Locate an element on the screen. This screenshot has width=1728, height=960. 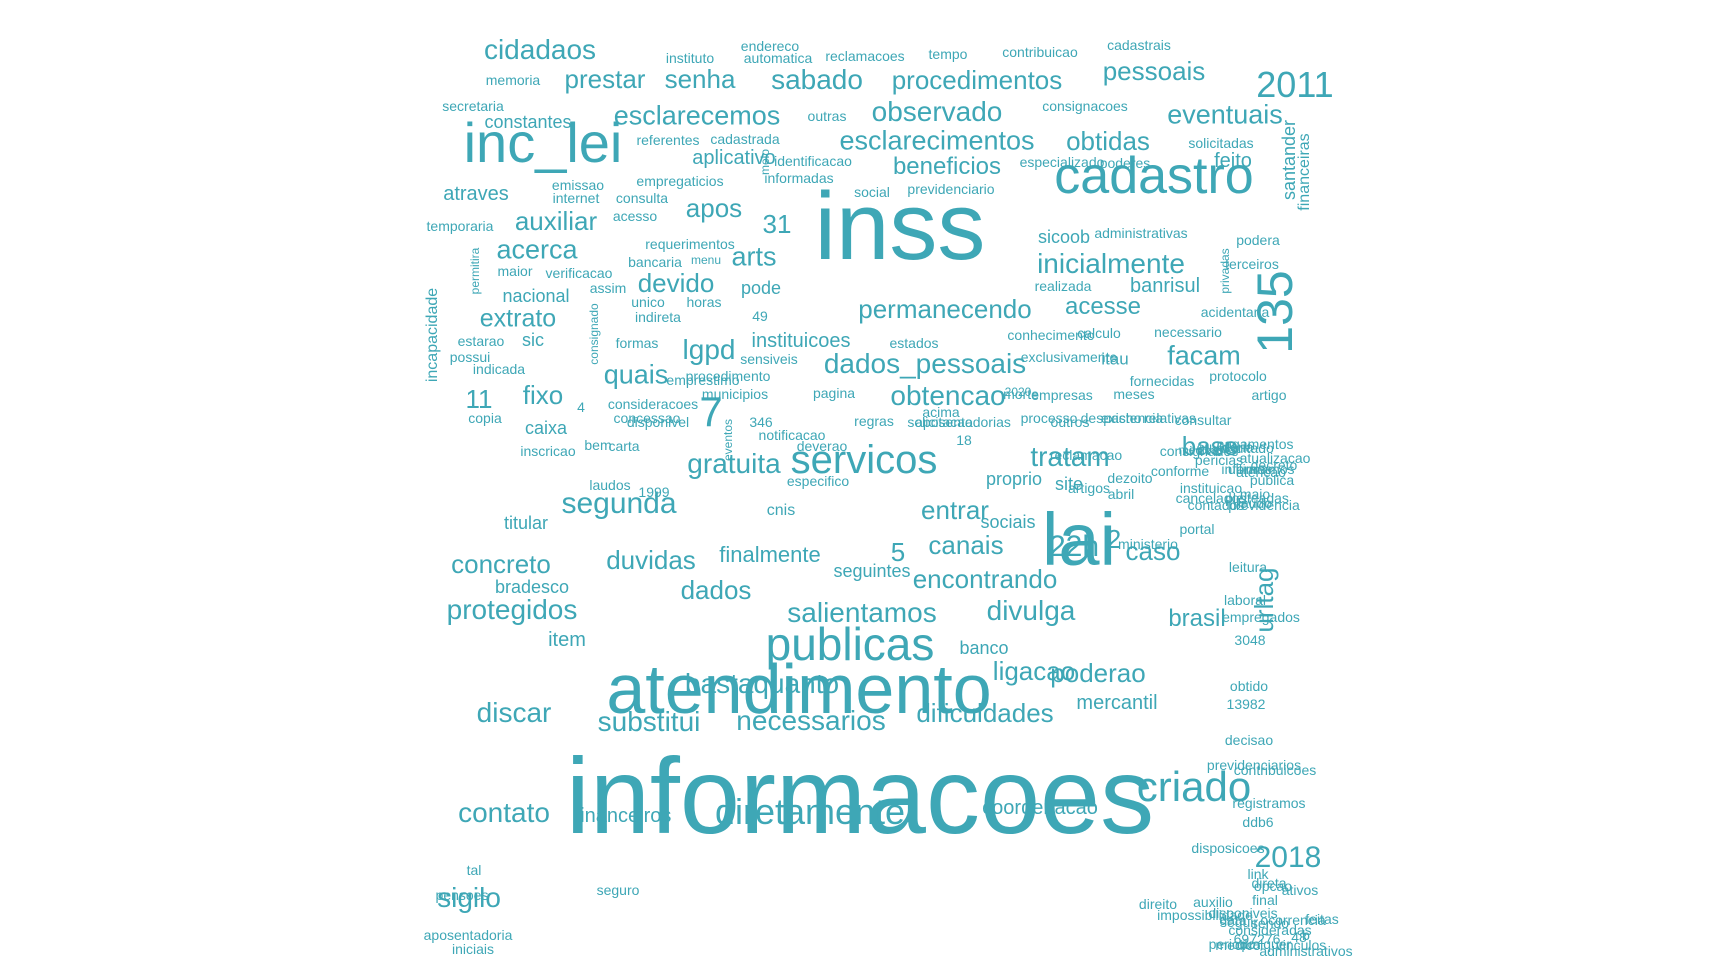
cloud-word: privadas is located at coordinates (1225, 271).